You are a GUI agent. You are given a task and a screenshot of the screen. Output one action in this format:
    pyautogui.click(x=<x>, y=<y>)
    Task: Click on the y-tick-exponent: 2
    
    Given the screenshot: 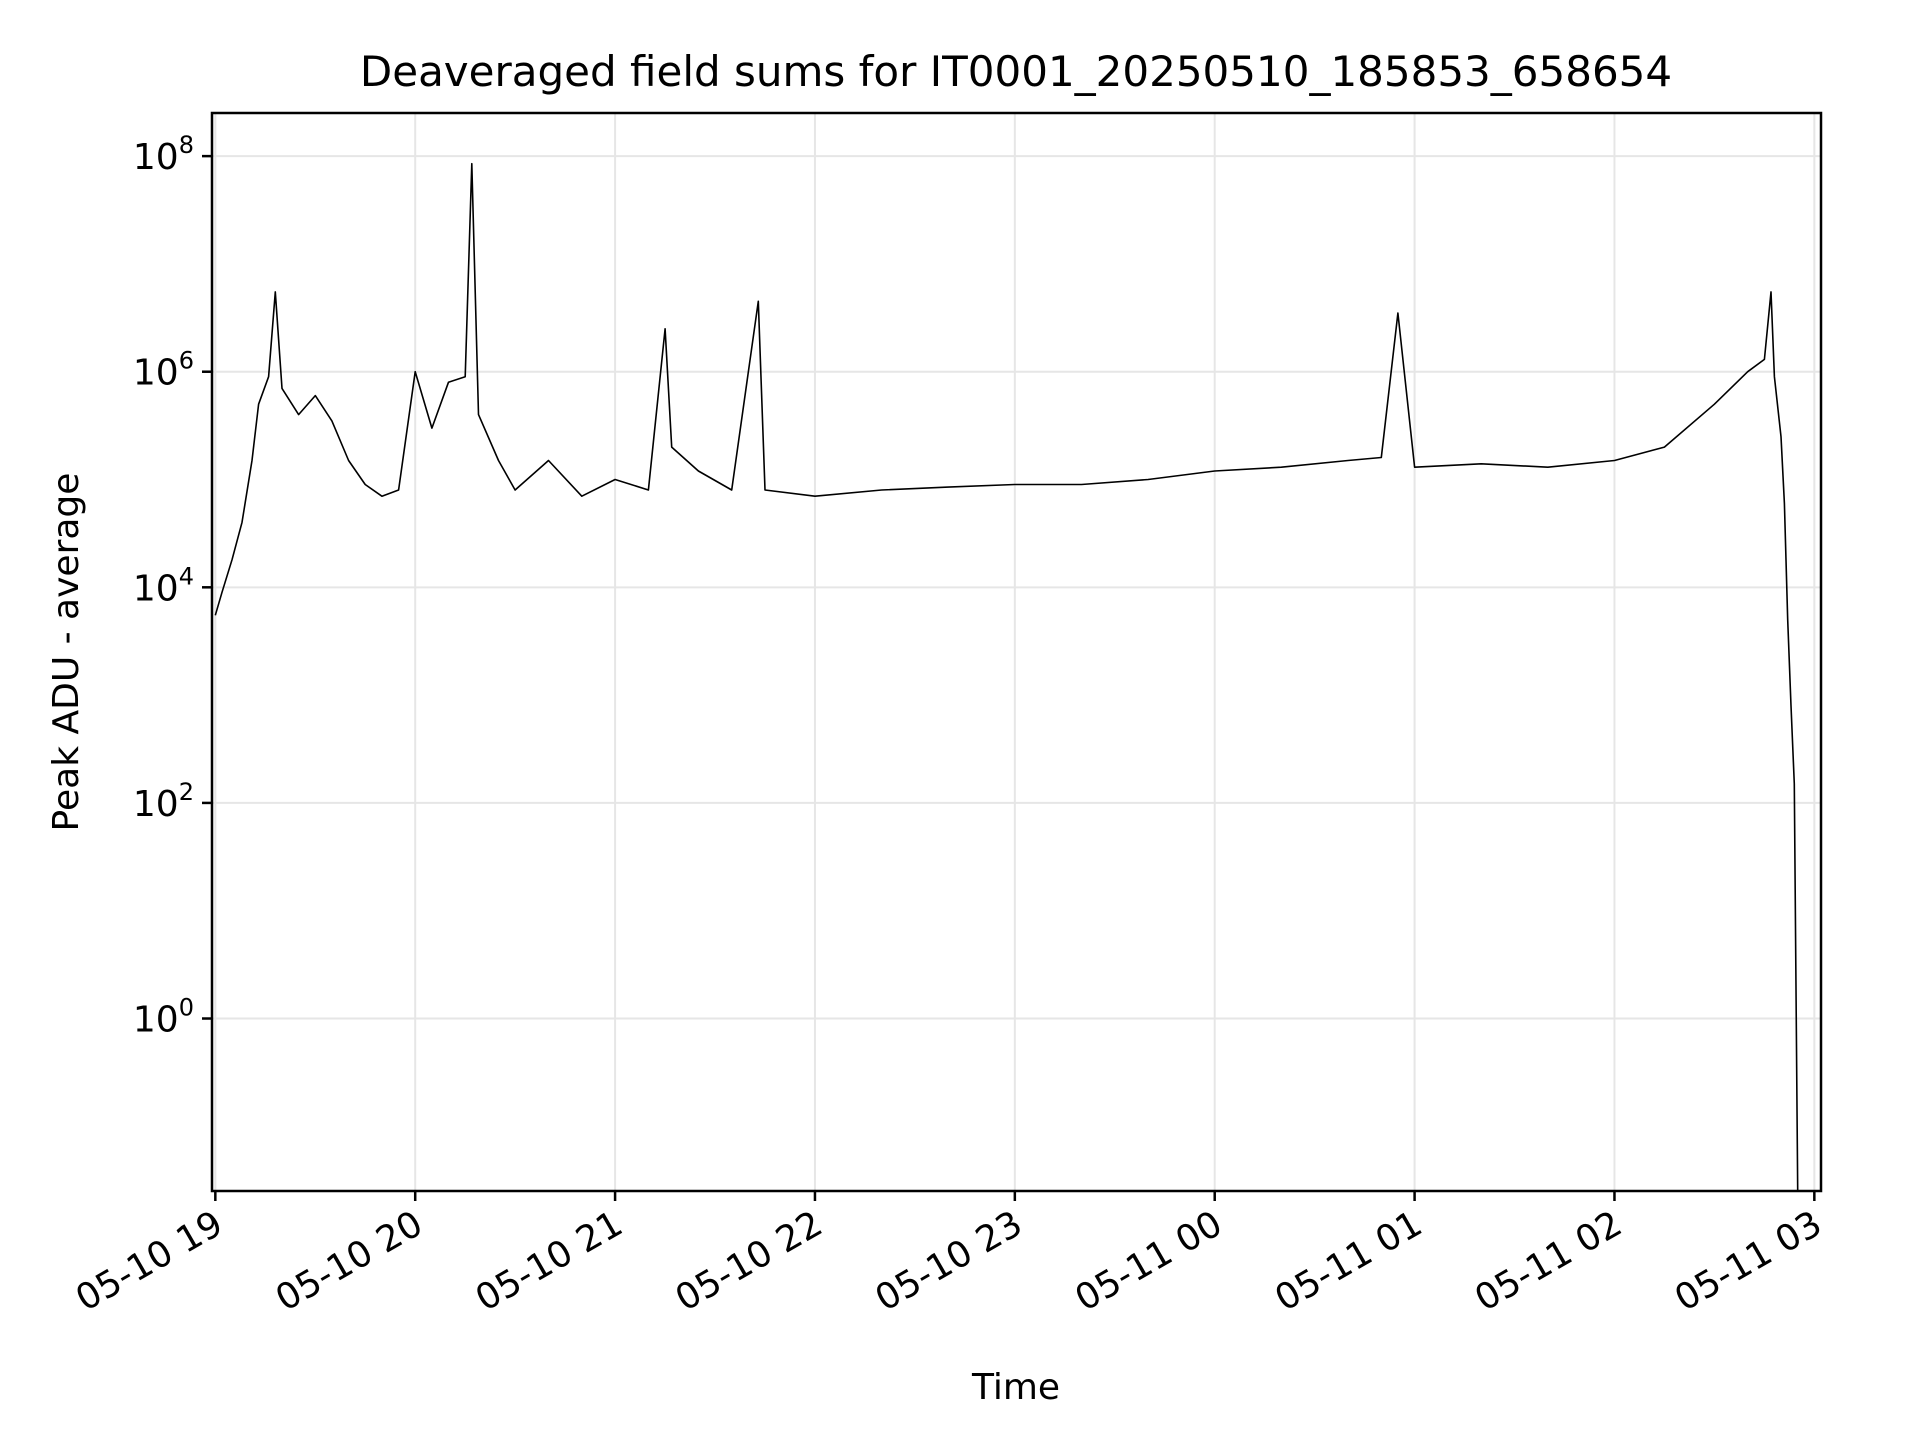 What is the action you would take?
    pyautogui.click(x=186, y=792)
    